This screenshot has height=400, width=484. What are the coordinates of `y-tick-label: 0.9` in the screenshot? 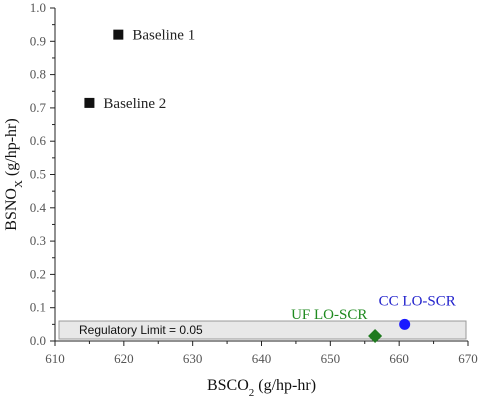 It's located at (38, 40).